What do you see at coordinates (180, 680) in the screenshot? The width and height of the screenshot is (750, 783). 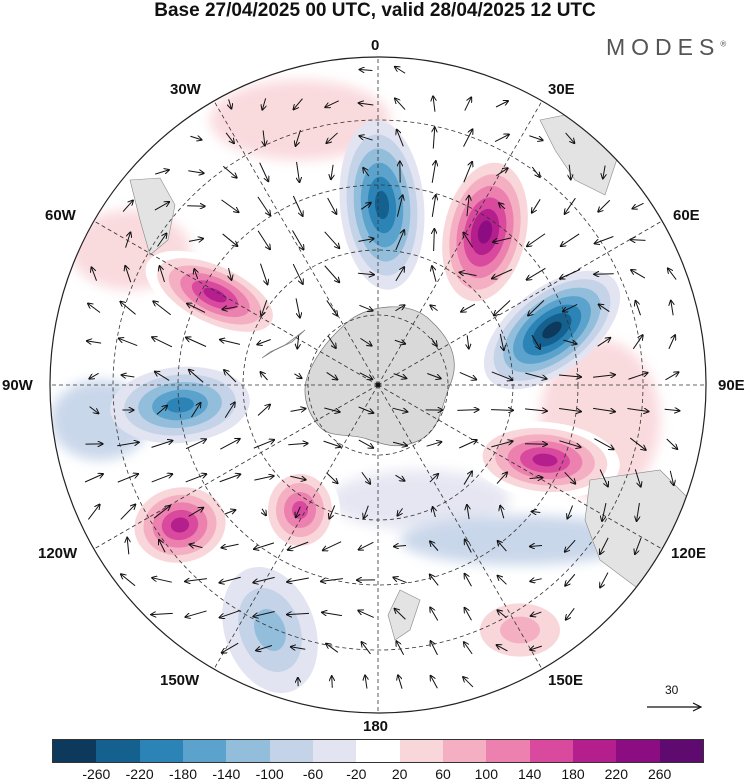 I see `lon-label-150w: 150W` at bounding box center [180, 680].